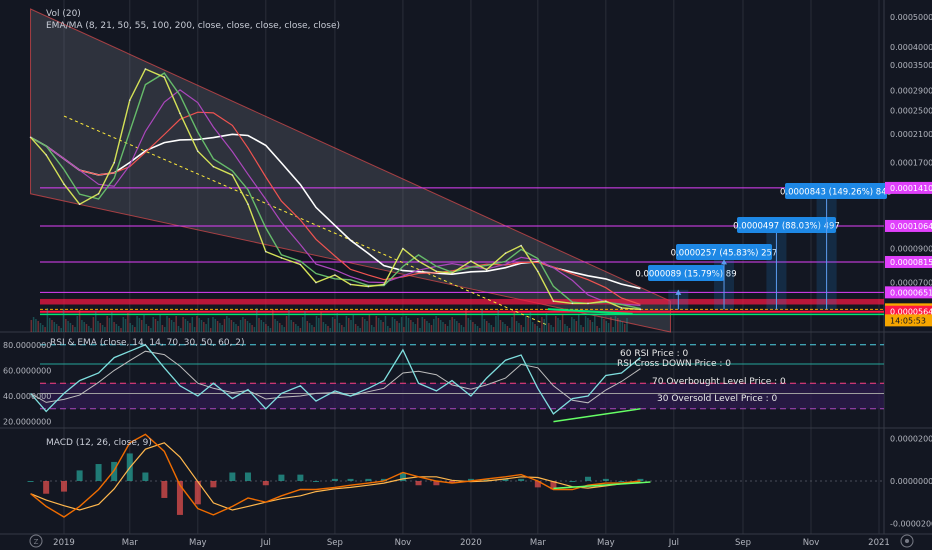  Describe the element at coordinates (911, 90) in the screenshot. I see `price-axis-label-3: 0.0002900` at that location.